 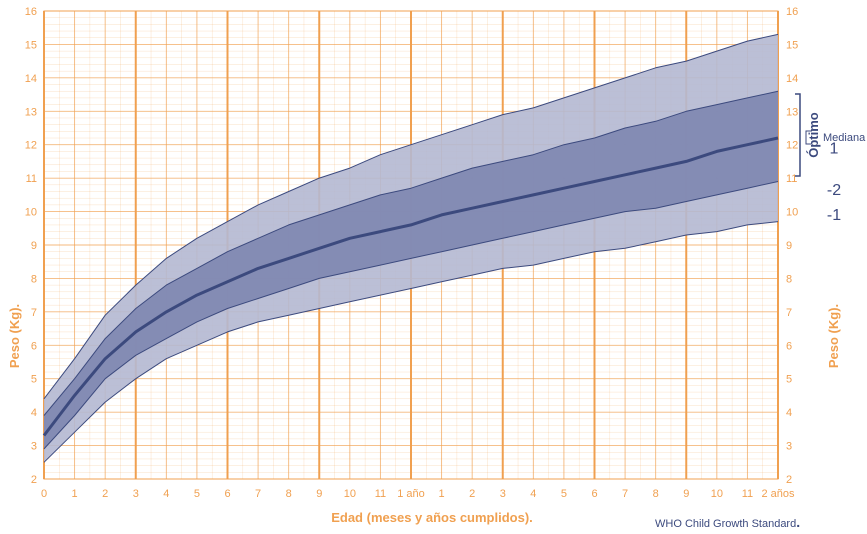 What do you see at coordinates (834, 148) in the screenshot?
I see `z-score-label: 1` at bounding box center [834, 148].